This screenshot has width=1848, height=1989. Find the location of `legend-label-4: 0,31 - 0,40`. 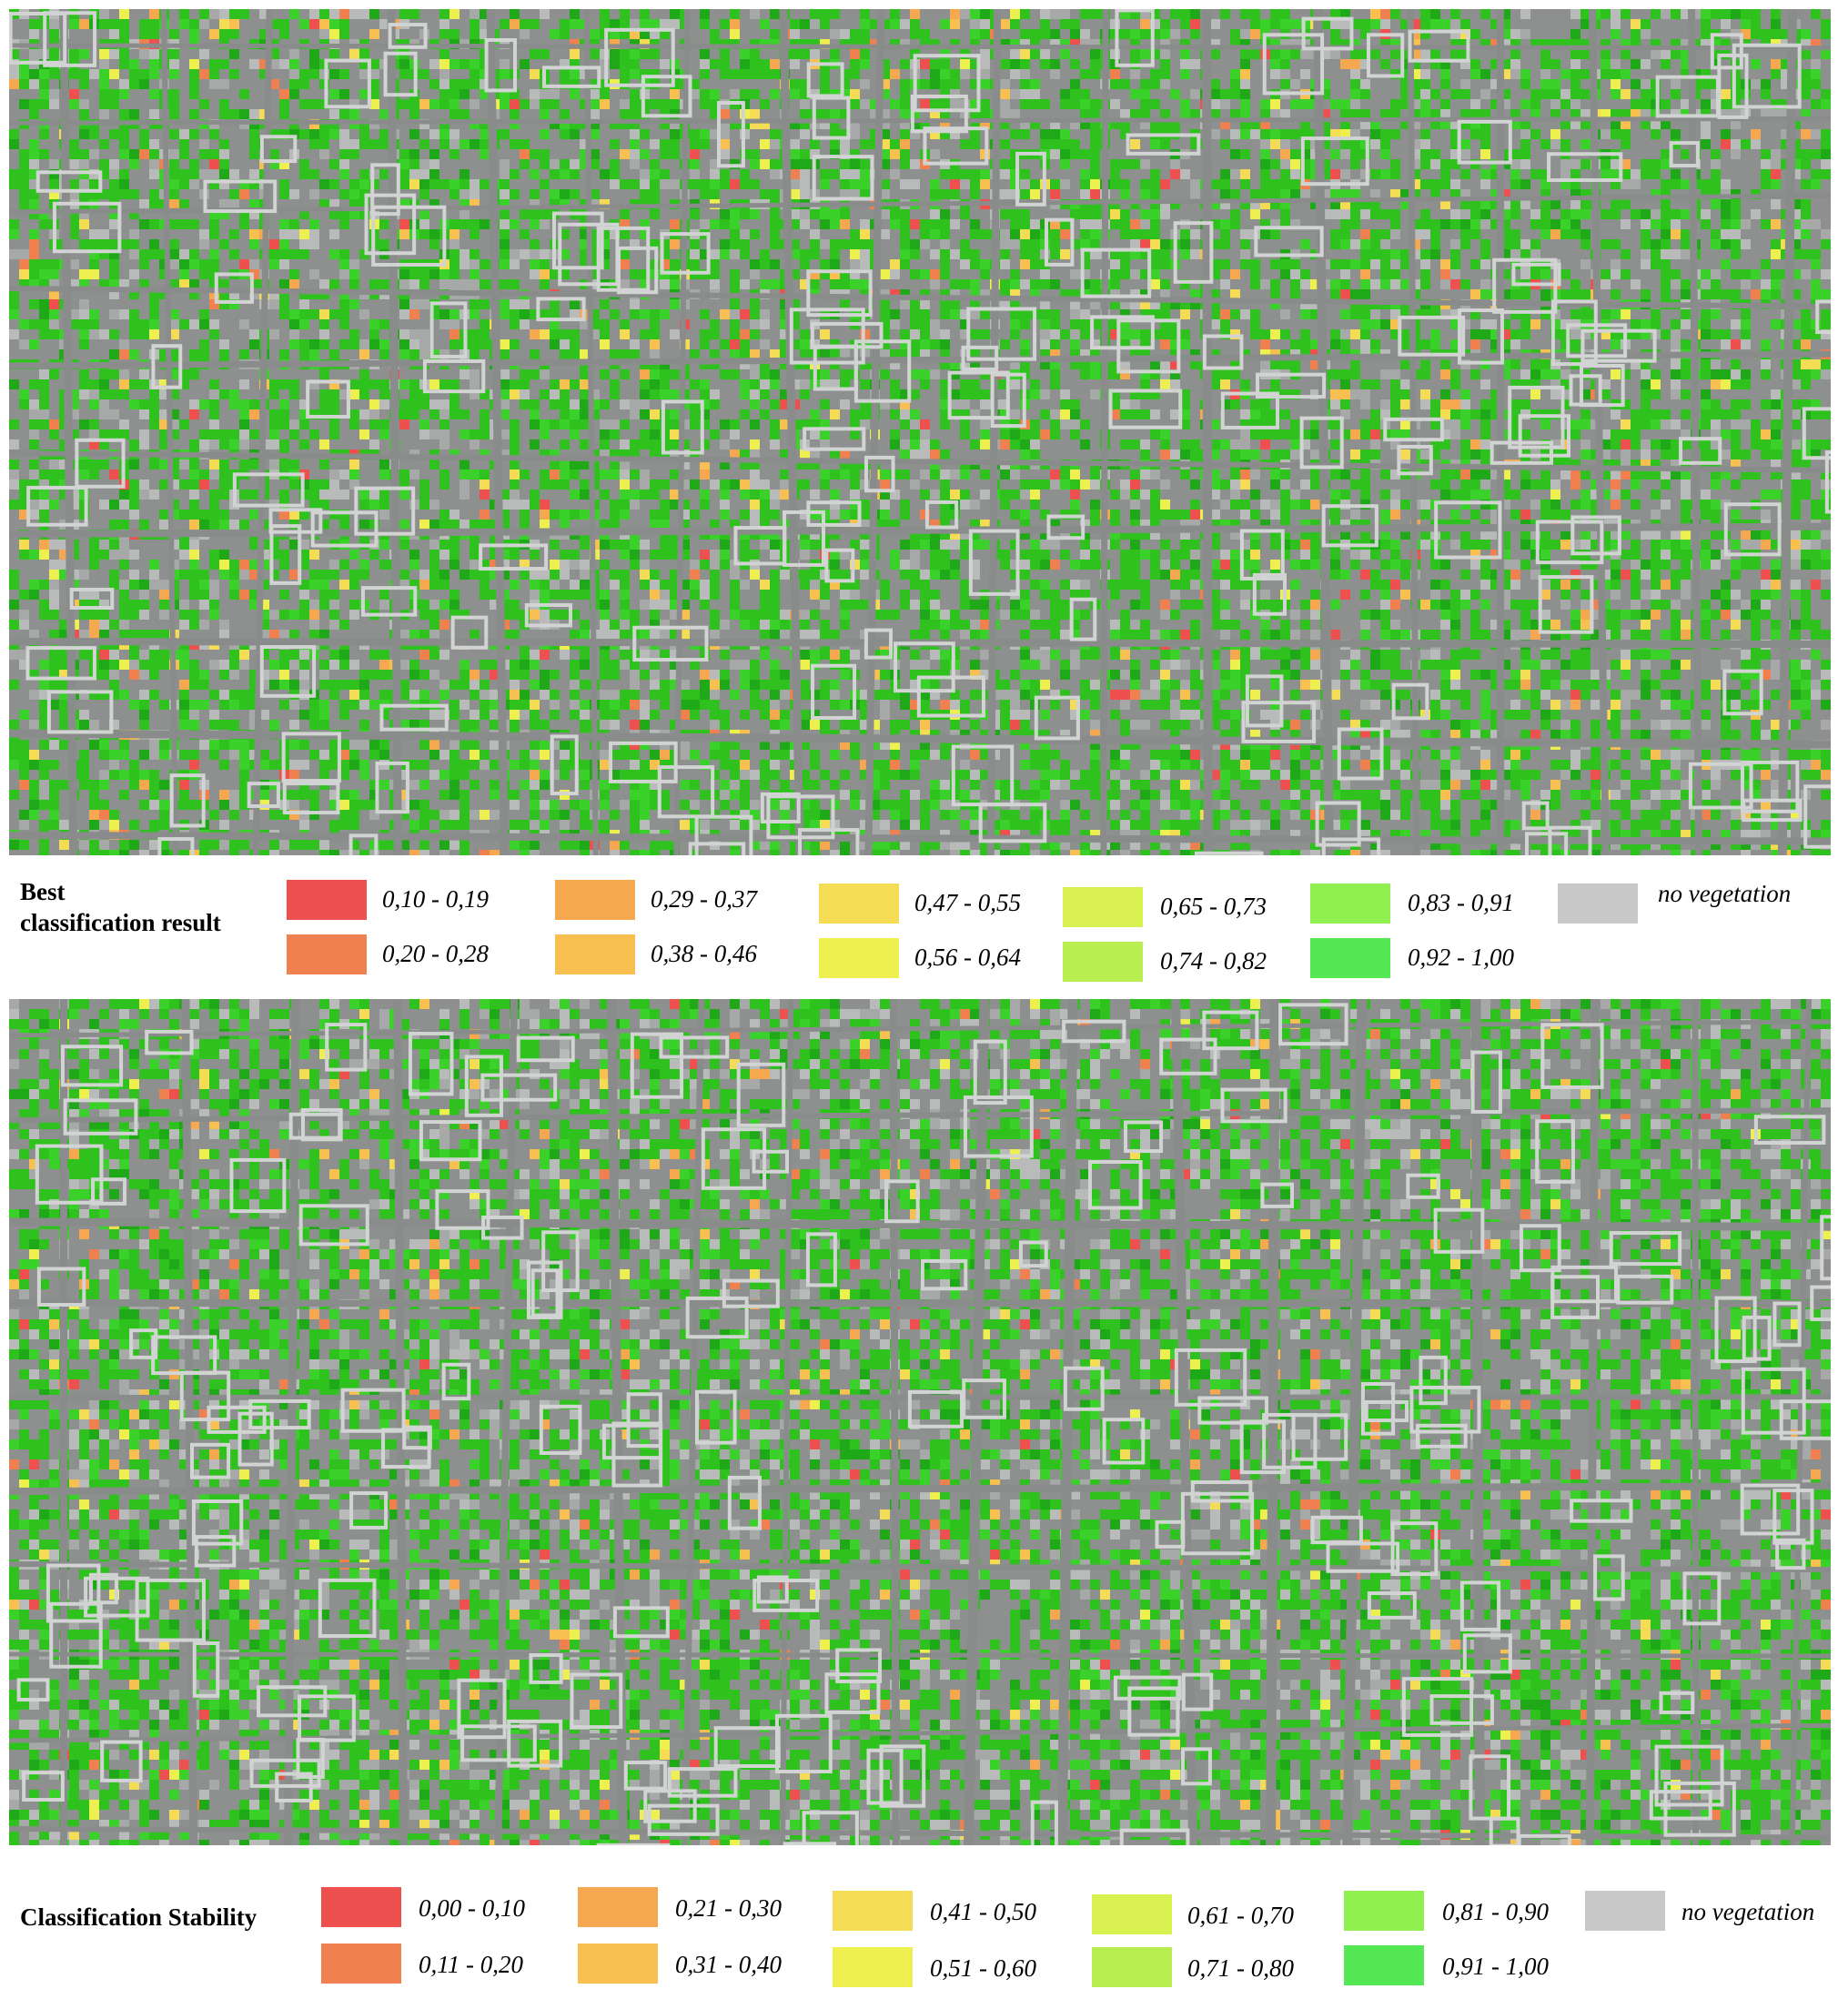

legend-label-4: 0,31 - 0,40 is located at coordinates (728, 1965).